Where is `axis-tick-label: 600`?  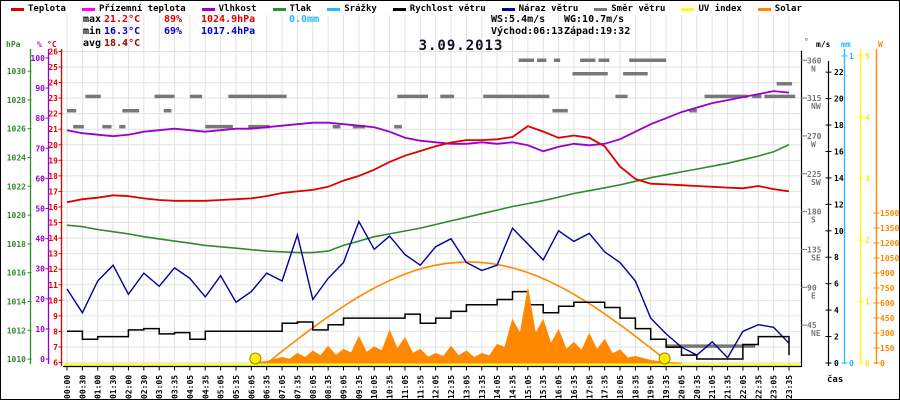 axis-tick-label: 600 is located at coordinates (887, 303).